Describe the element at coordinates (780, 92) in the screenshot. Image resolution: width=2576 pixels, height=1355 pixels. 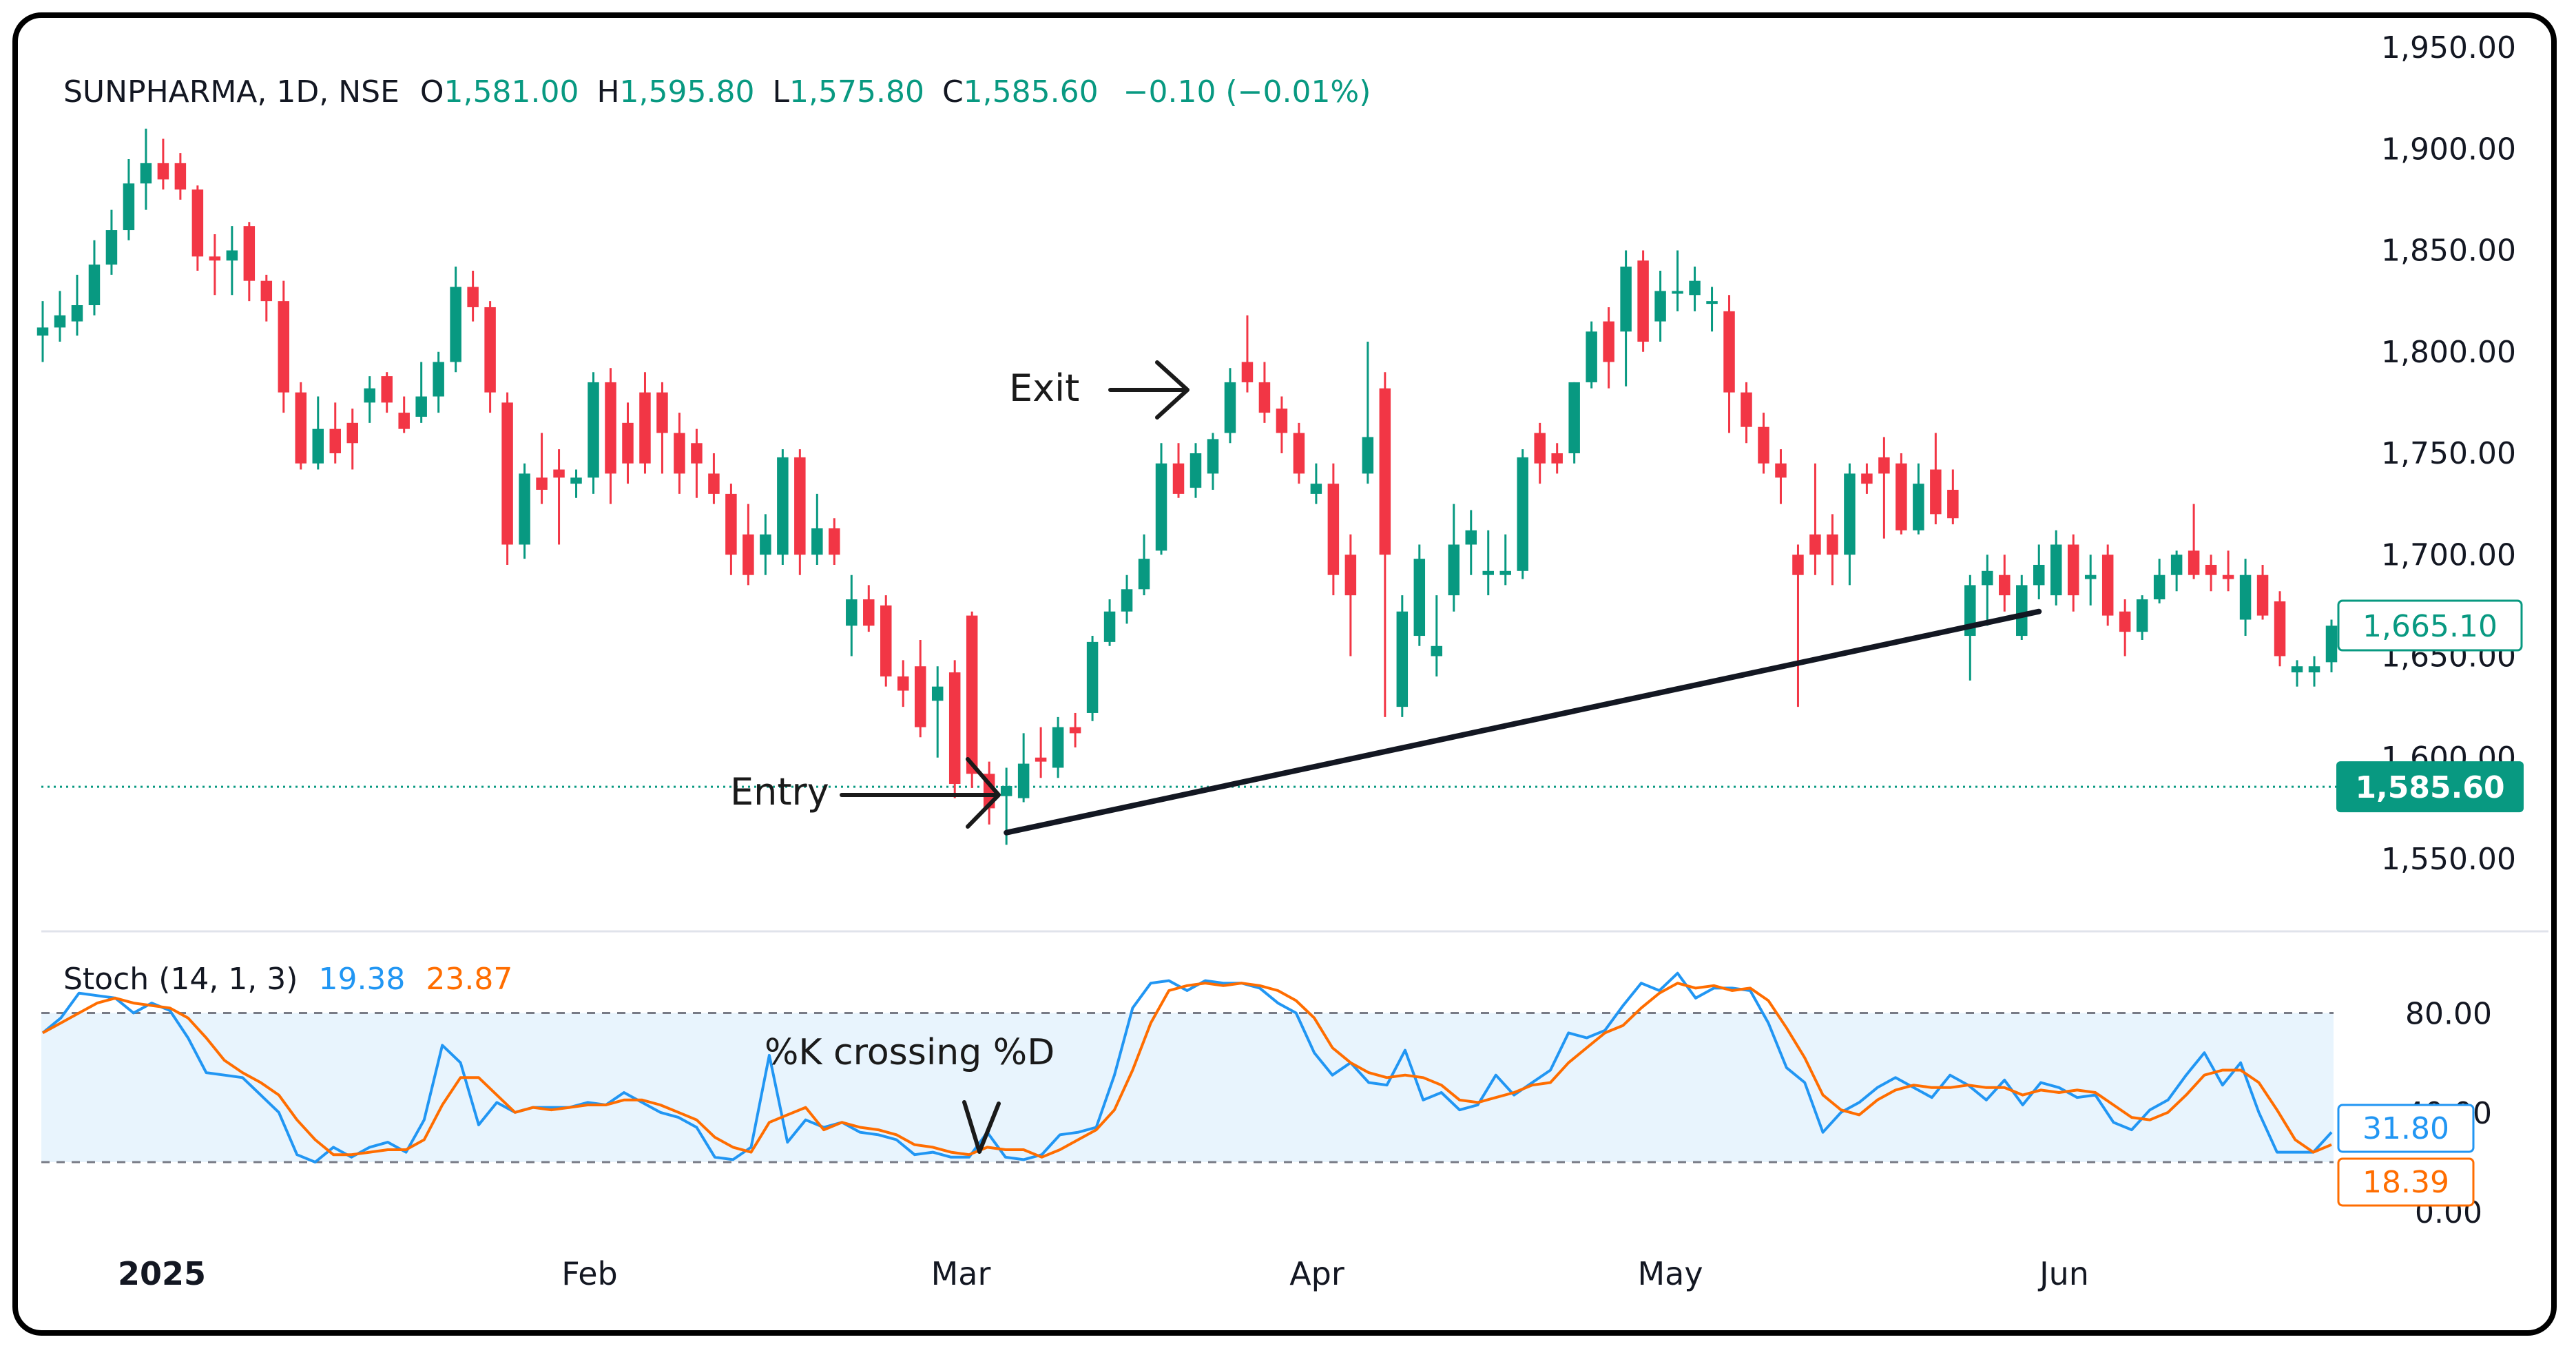
I see `low-label: L` at that location.